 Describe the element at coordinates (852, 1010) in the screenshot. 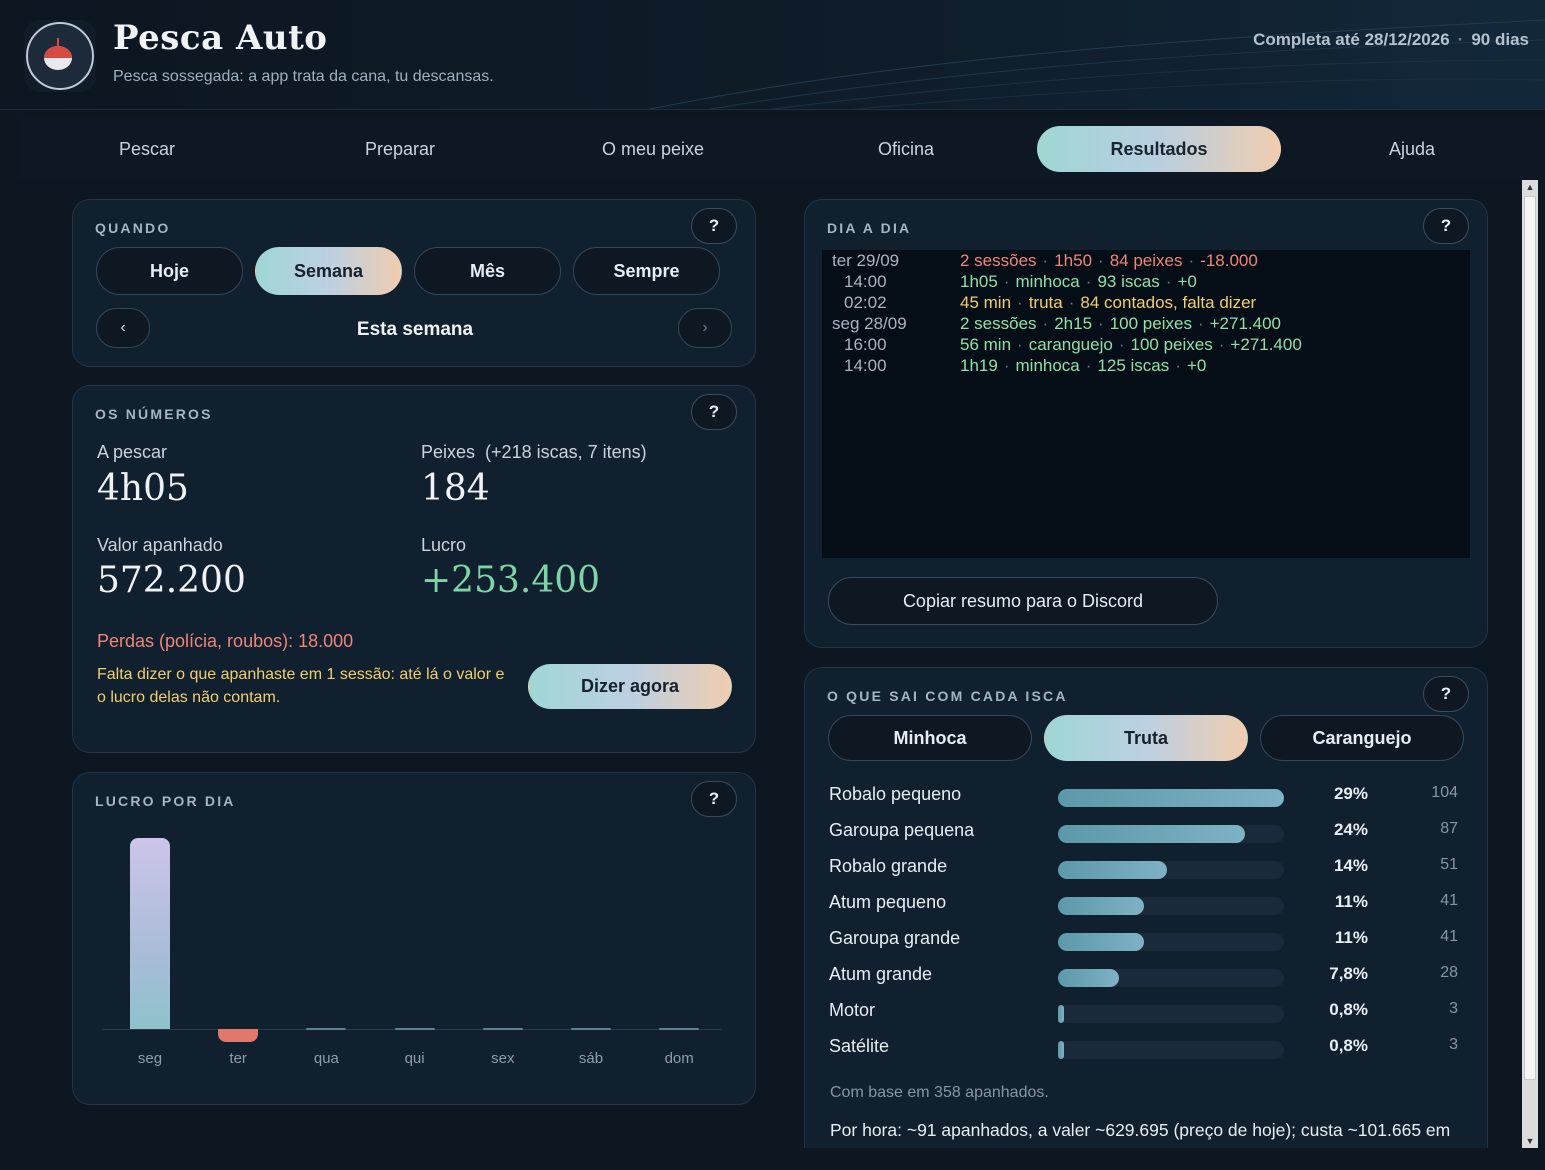

I see `catch-name: Motor` at that location.